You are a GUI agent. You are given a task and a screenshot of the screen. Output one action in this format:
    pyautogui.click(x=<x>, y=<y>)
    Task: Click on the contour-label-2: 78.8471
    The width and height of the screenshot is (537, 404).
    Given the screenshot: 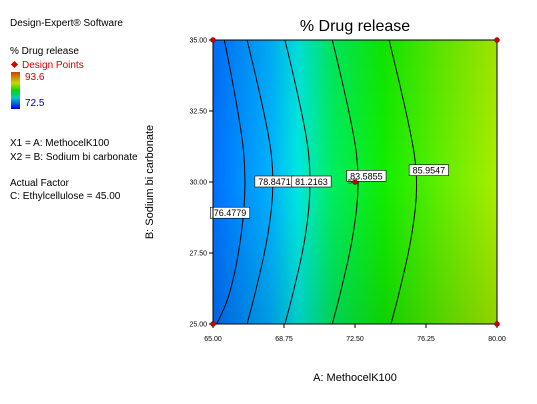 What is the action you would take?
    pyautogui.click(x=274, y=182)
    